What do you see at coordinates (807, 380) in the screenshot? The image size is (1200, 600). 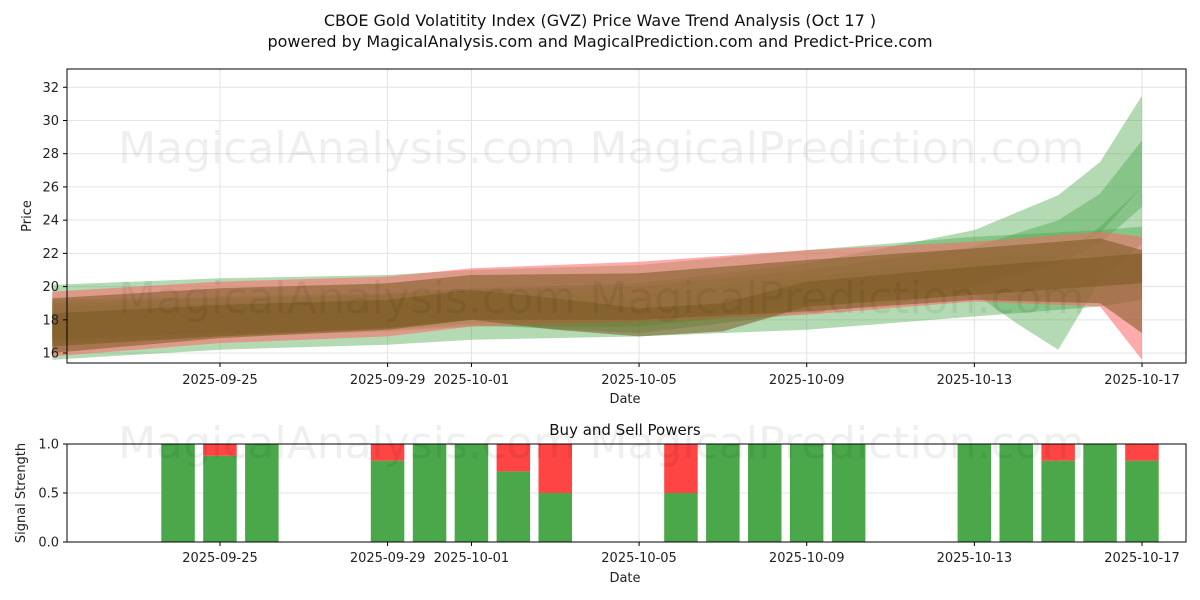 I see `price-x-tick-label: 2025-10-09` at bounding box center [807, 380].